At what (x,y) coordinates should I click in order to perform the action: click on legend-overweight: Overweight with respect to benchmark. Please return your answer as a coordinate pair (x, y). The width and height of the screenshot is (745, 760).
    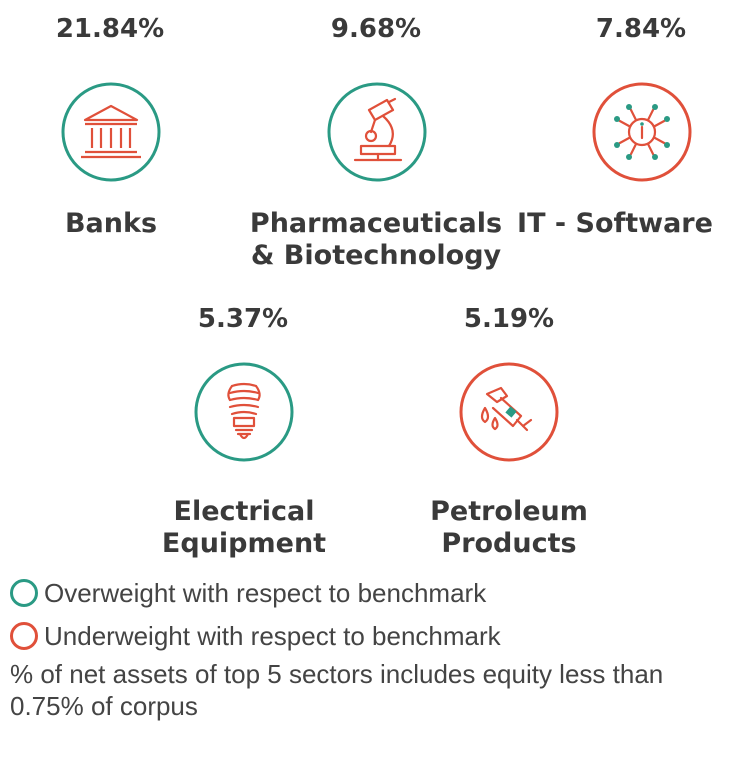
    Looking at the image, I should click on (248, 593).